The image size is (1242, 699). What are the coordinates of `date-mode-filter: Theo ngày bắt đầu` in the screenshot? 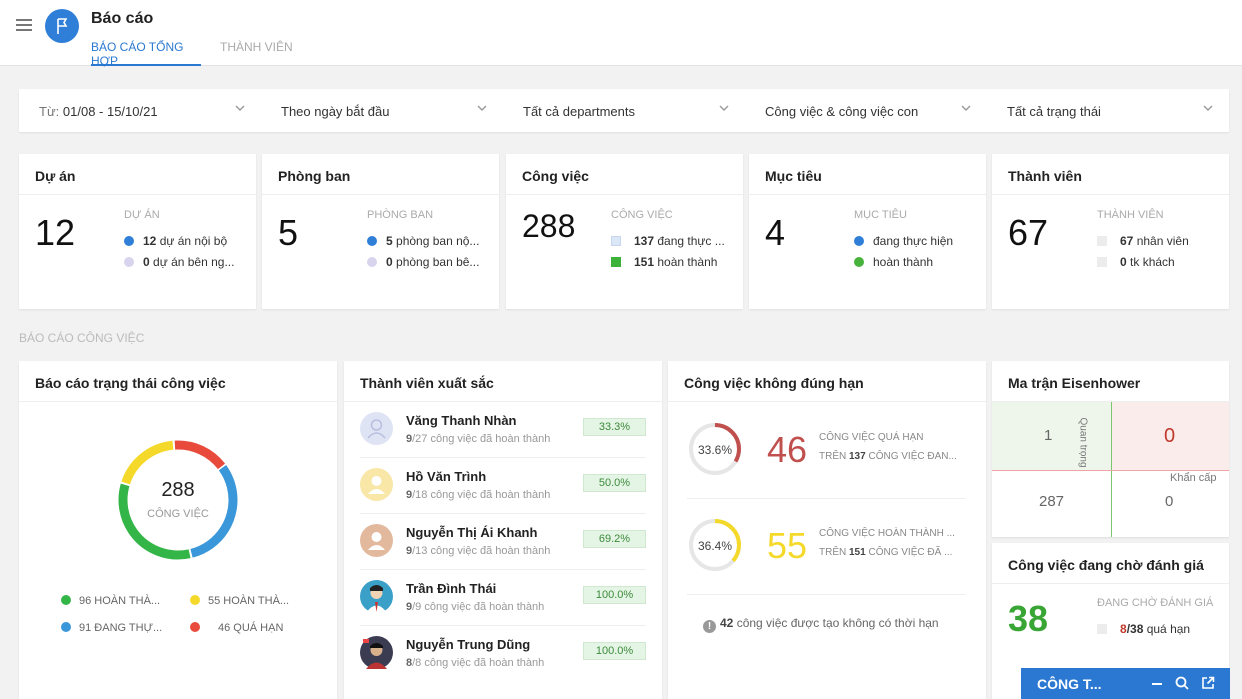 It's located at (382, 110).